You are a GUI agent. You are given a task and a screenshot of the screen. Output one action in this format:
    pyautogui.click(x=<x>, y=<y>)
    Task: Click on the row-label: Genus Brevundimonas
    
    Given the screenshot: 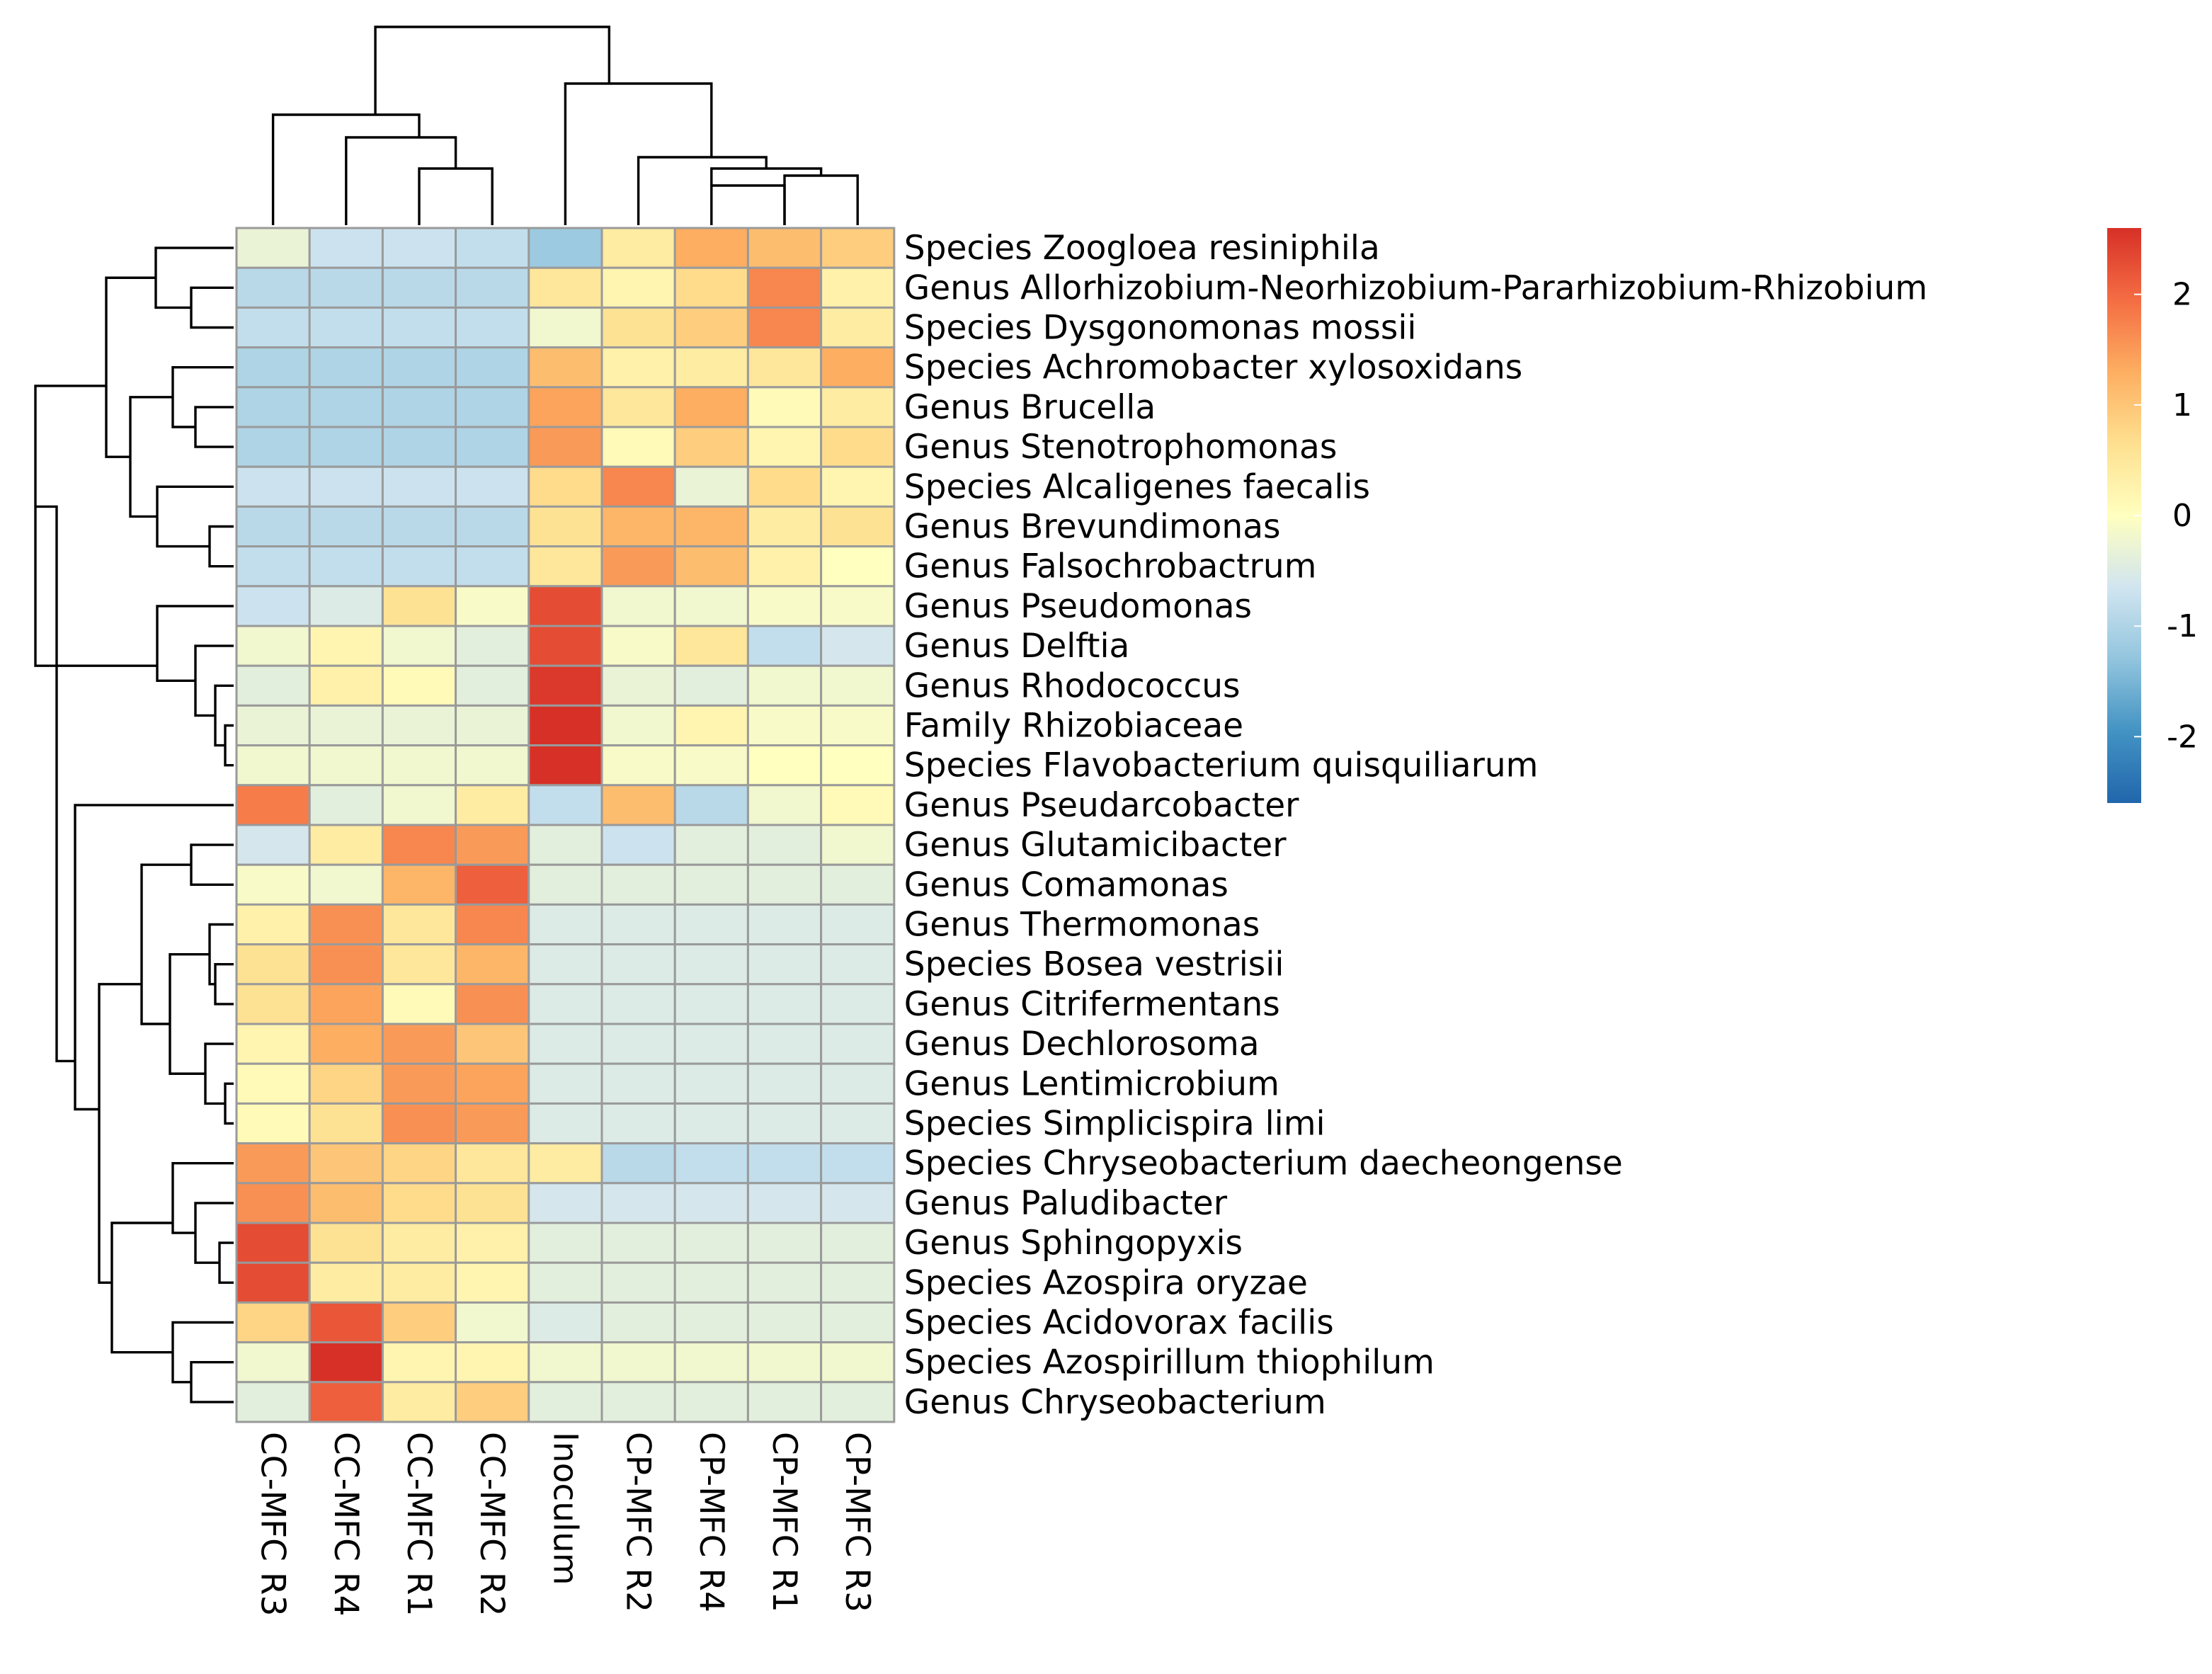 What is the action you would take?
    pyautogui.click(x=1093, y=527)
    